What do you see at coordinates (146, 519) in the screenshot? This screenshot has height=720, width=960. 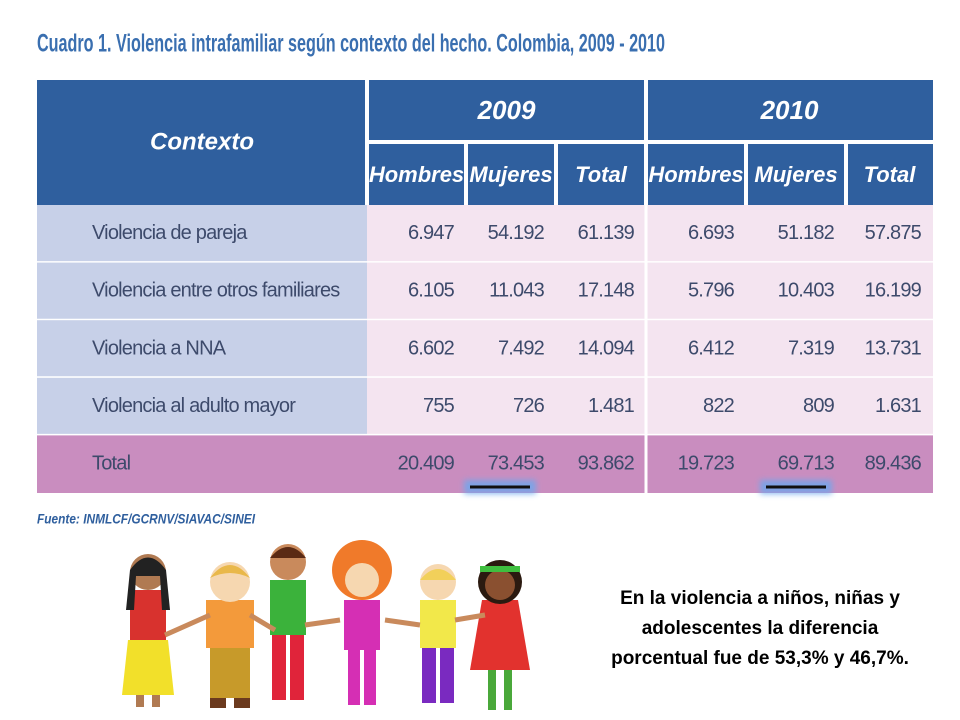 I see `source: Fuente: INMLCF/GCRNV/SIAVAC/SINEI` at bounding box center [146, 519].